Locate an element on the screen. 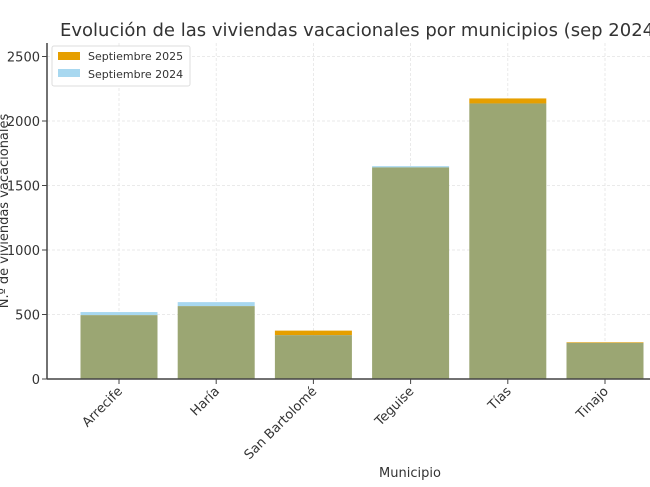 The width and height of the screenshot is (650, 487). y-tick-label: 1000 is located at coordinates (23, 251).